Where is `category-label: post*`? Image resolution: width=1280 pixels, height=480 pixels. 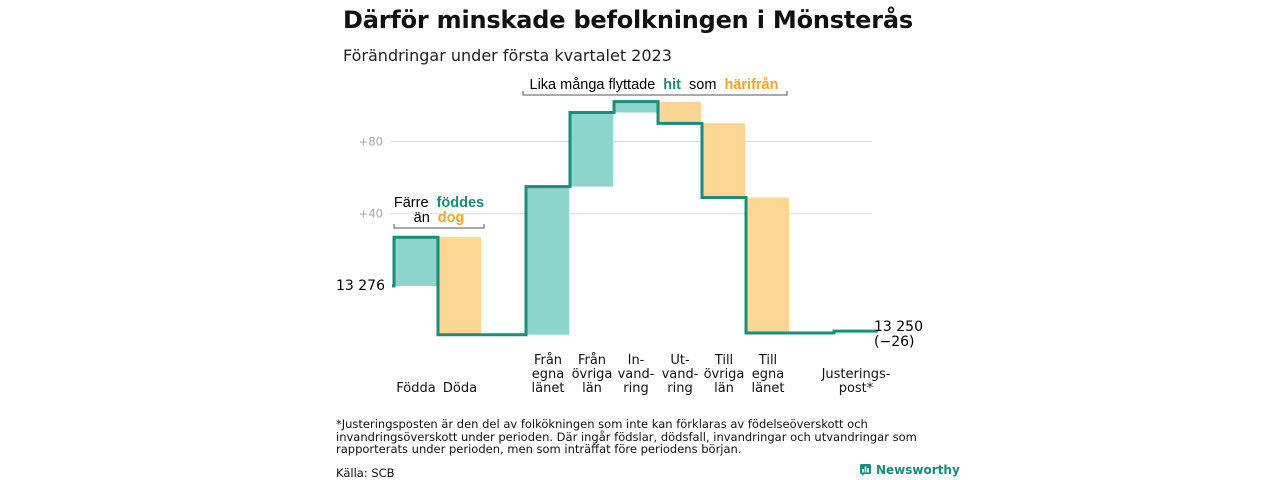 category-label: post* is located at coordinates (856, 388).